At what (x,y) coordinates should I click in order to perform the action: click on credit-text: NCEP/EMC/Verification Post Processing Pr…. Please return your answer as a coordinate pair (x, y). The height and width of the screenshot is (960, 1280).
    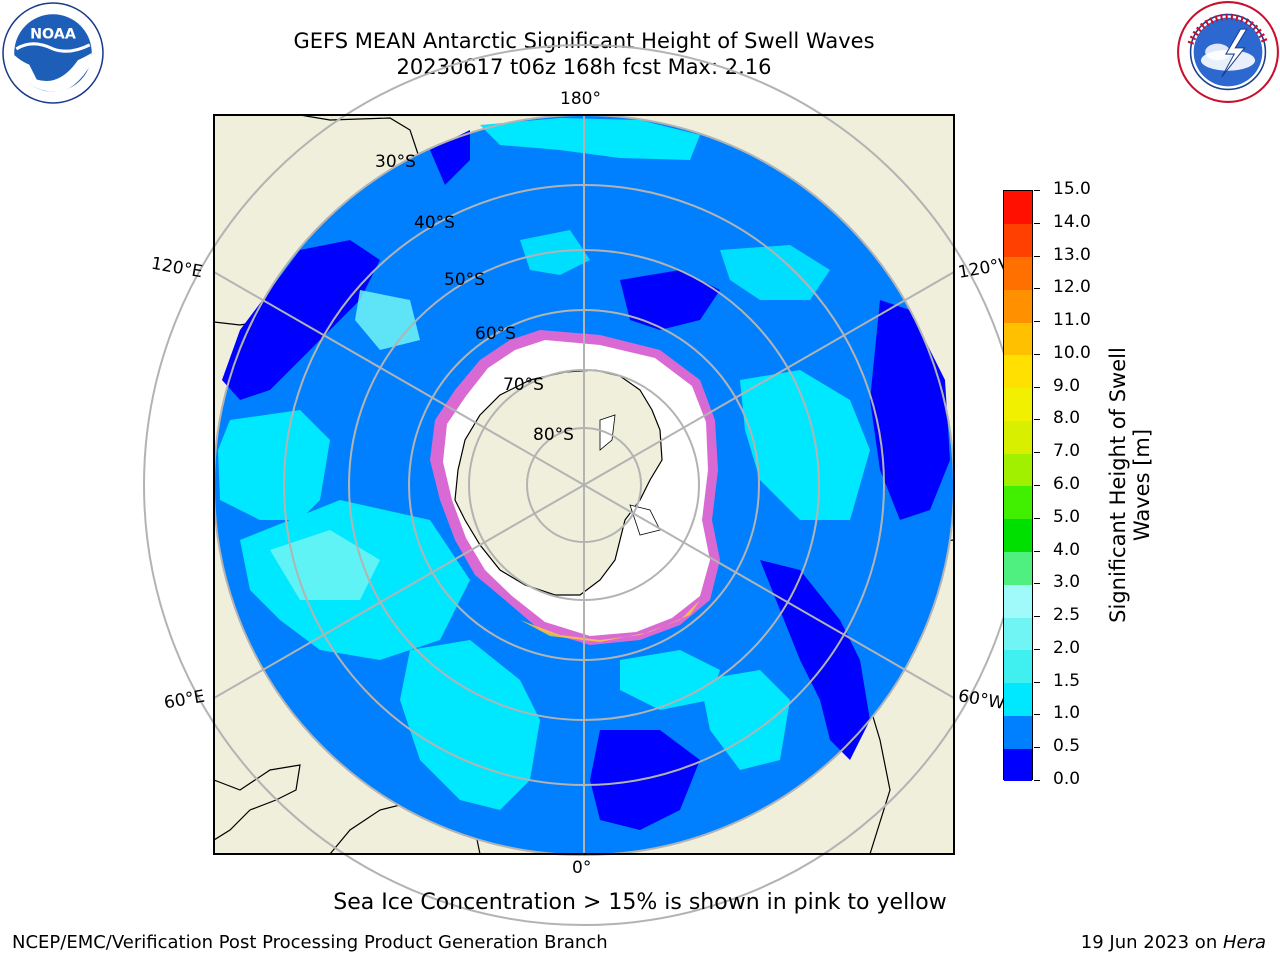
    Looking at the image, I should click on (310, 942).